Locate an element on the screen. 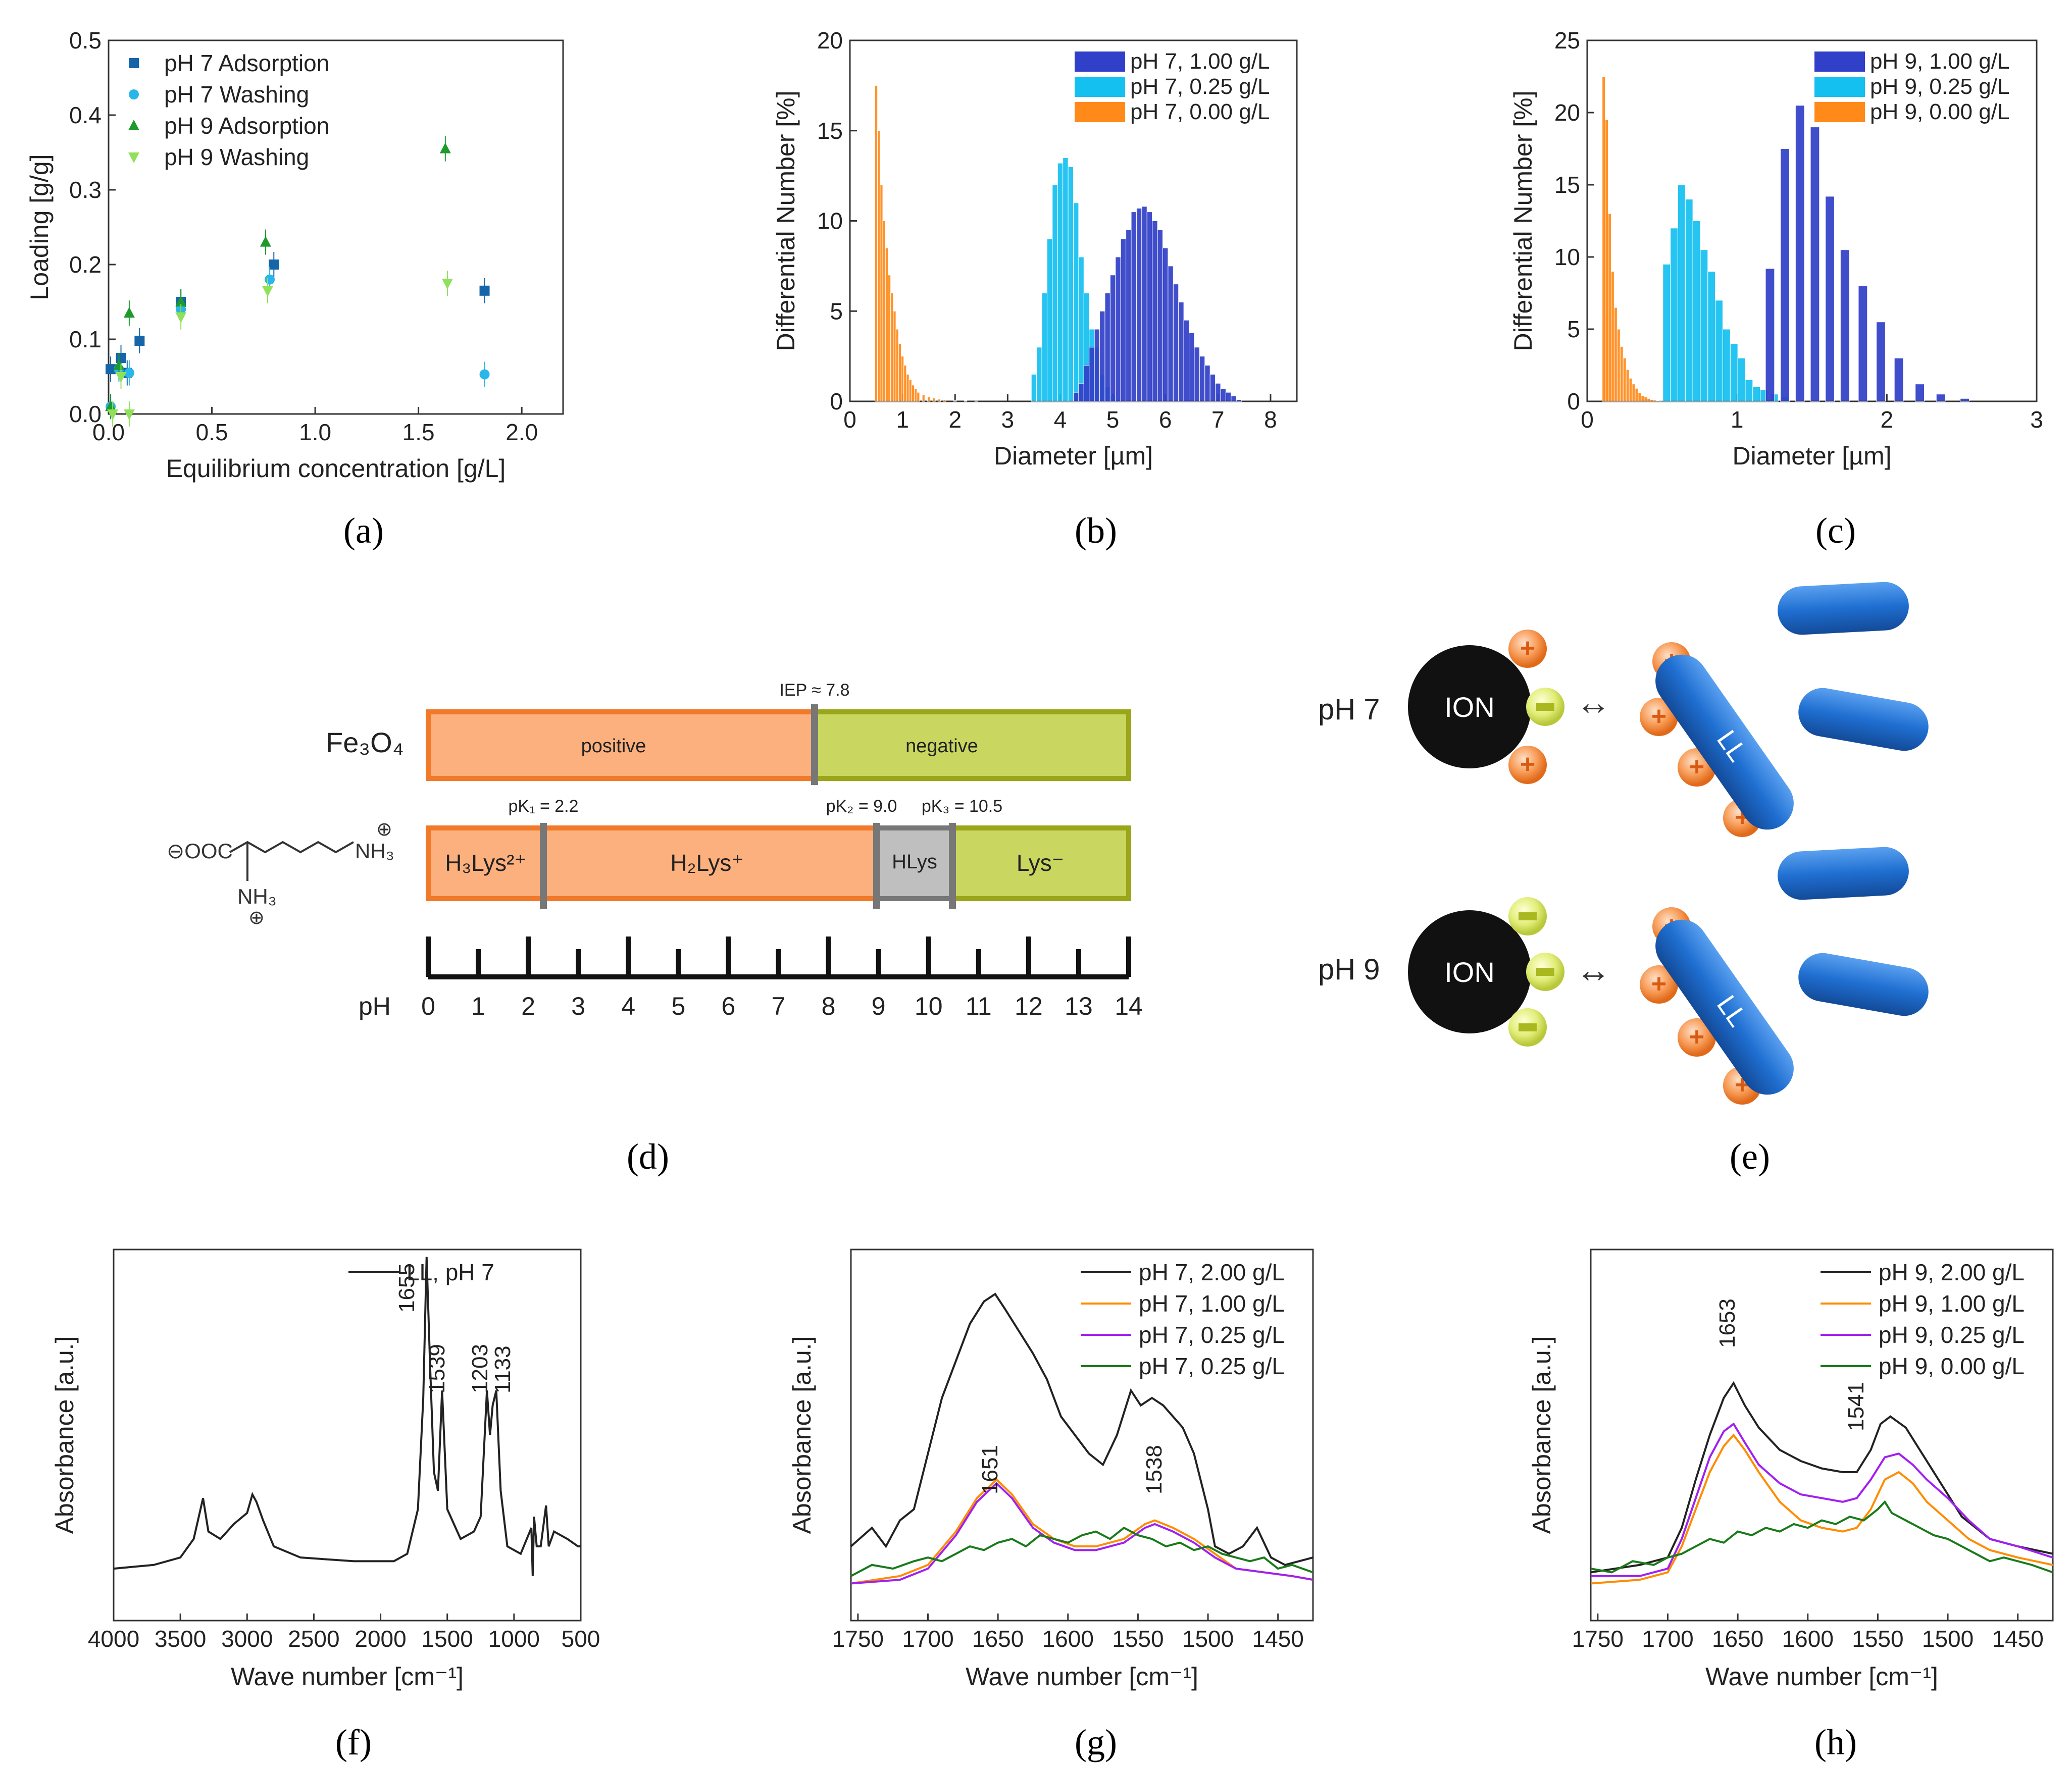  legend-label: pH 7, 0.00 g/L is located at coordinates (1200, 111).